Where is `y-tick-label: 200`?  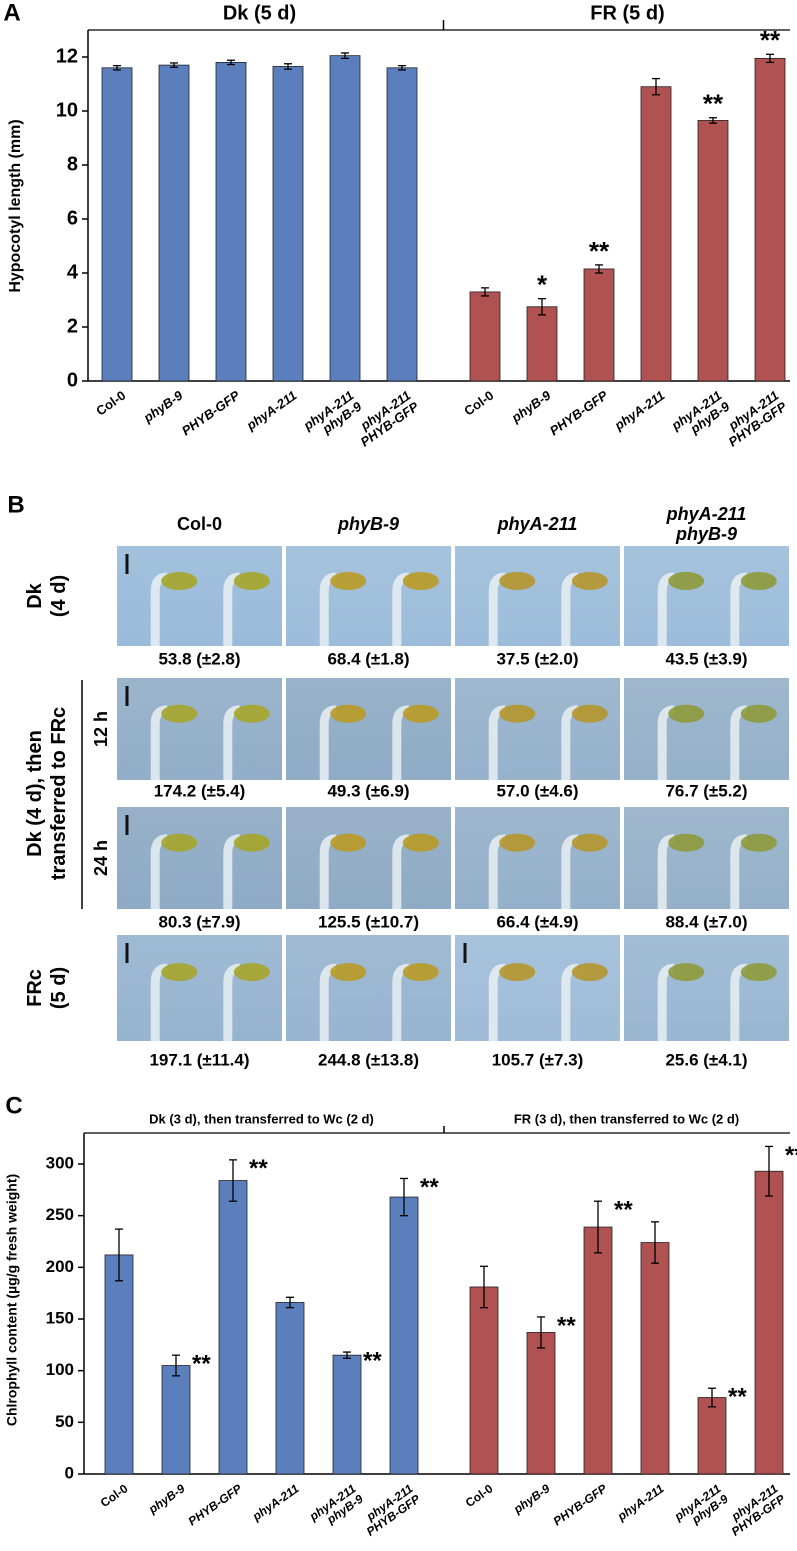
y-tick-label: 200 is located at coordinates (60, 1266).